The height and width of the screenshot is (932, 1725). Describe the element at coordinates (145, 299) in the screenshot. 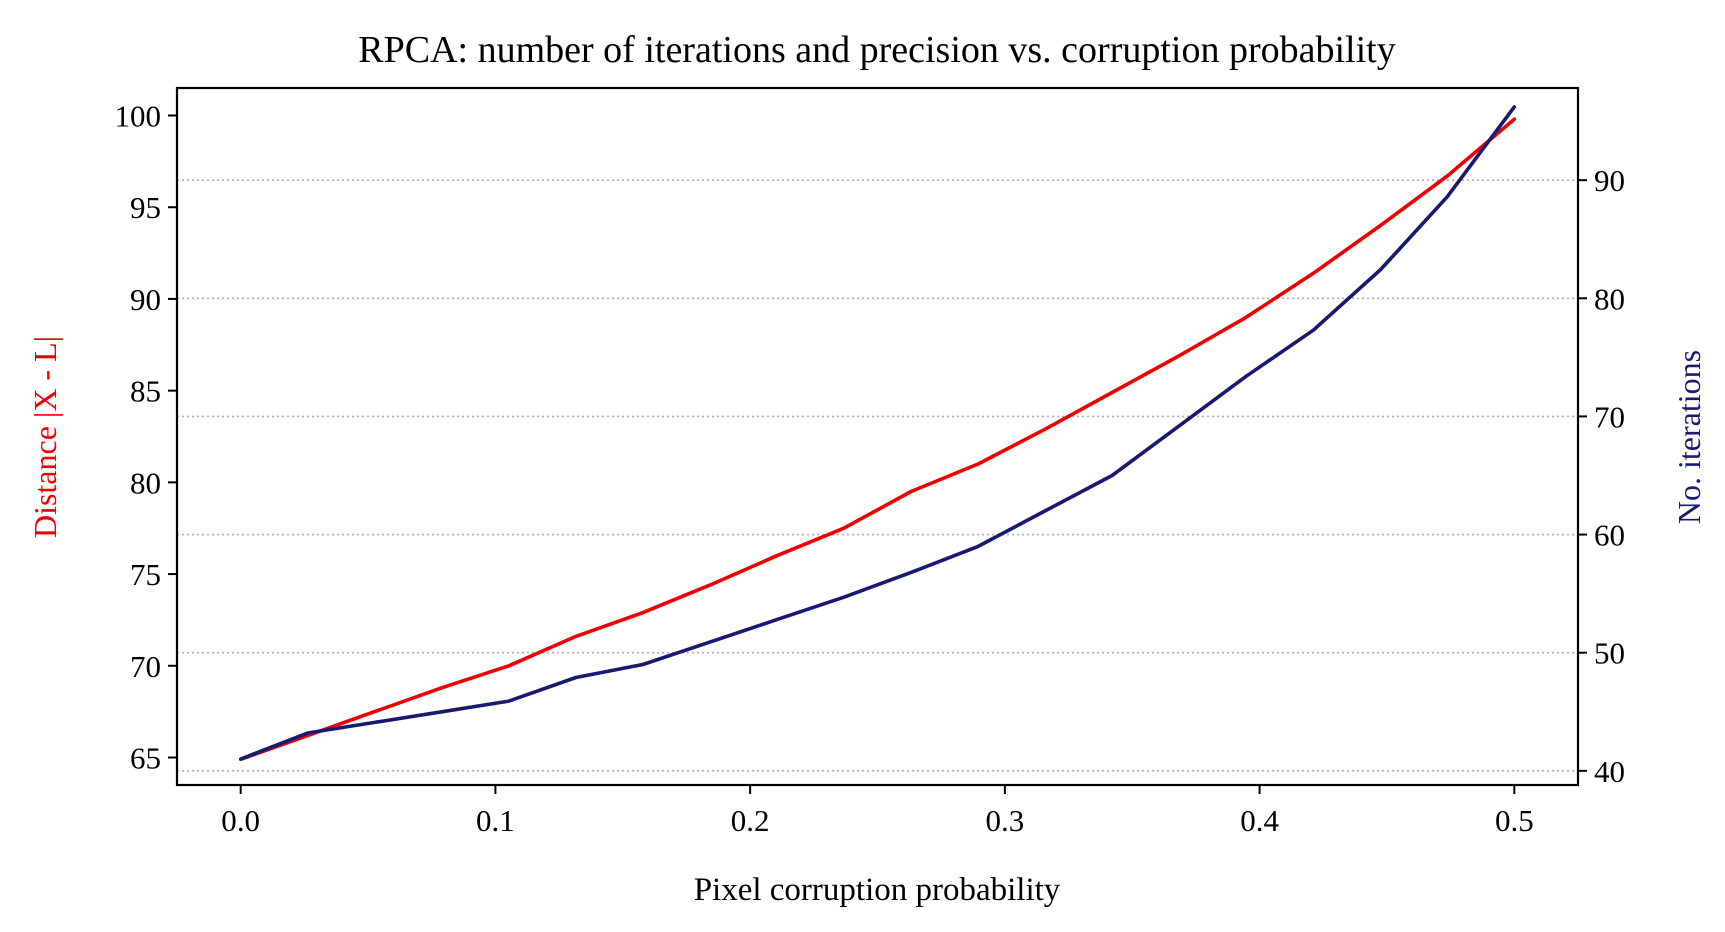

I see `y-left-tick-label: 90` at that location.